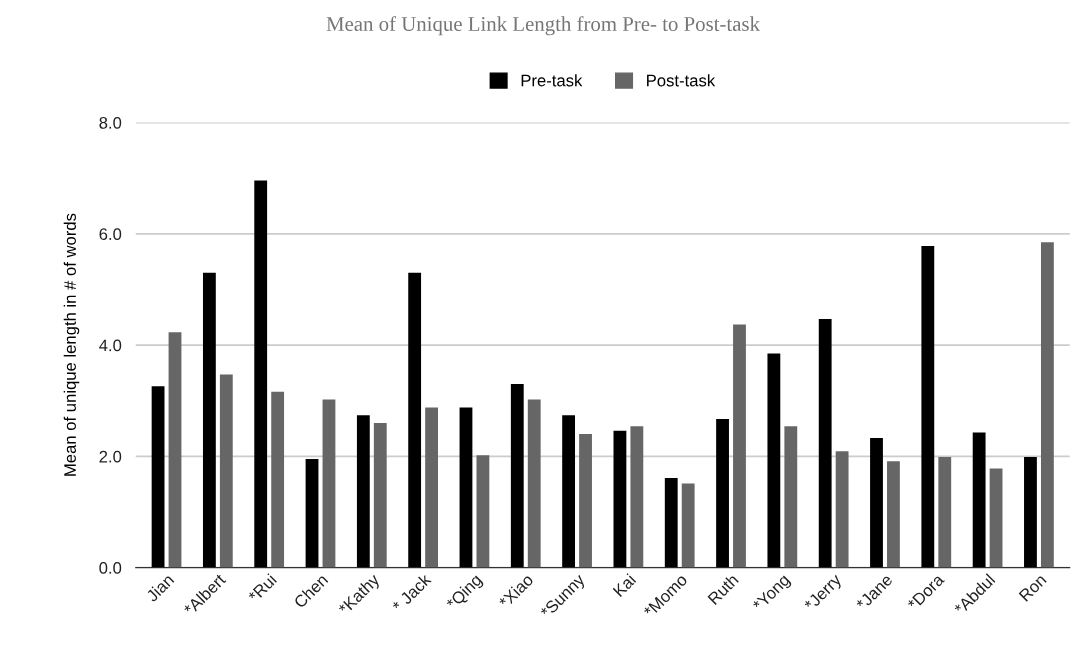 This screenshot has width=1086, height=645. I want to click on x-tick-label: Kai, so click(624, 585).